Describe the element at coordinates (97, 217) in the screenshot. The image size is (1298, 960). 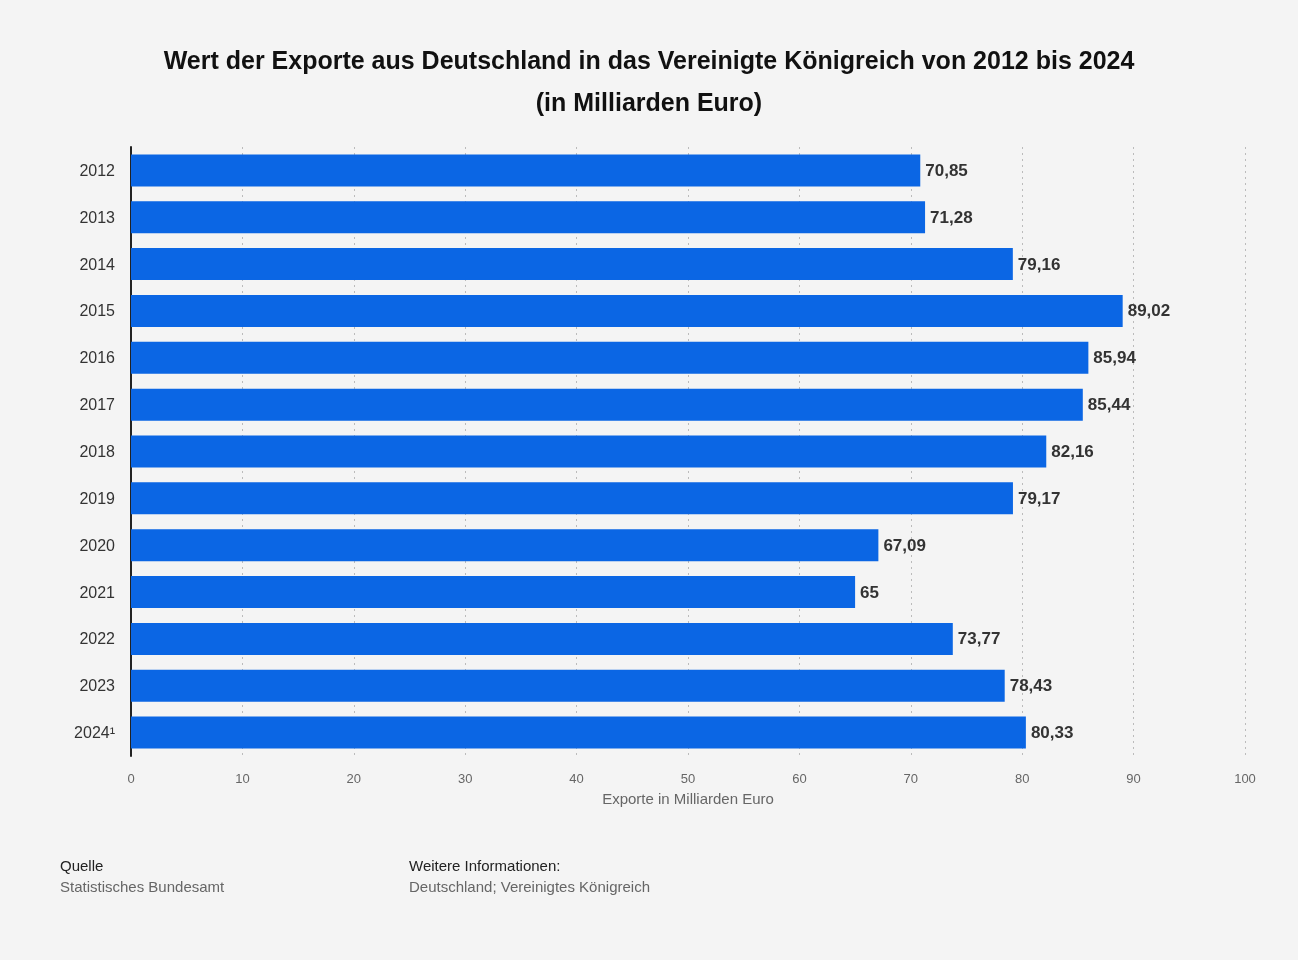
I see `y-tick-label: 2013` at that location.